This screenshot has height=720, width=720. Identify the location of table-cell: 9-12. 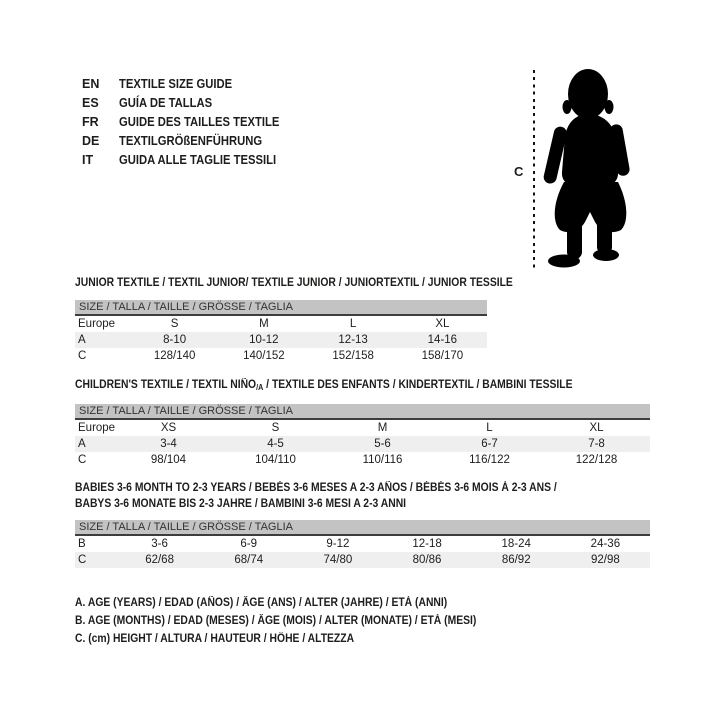
(338, 544).